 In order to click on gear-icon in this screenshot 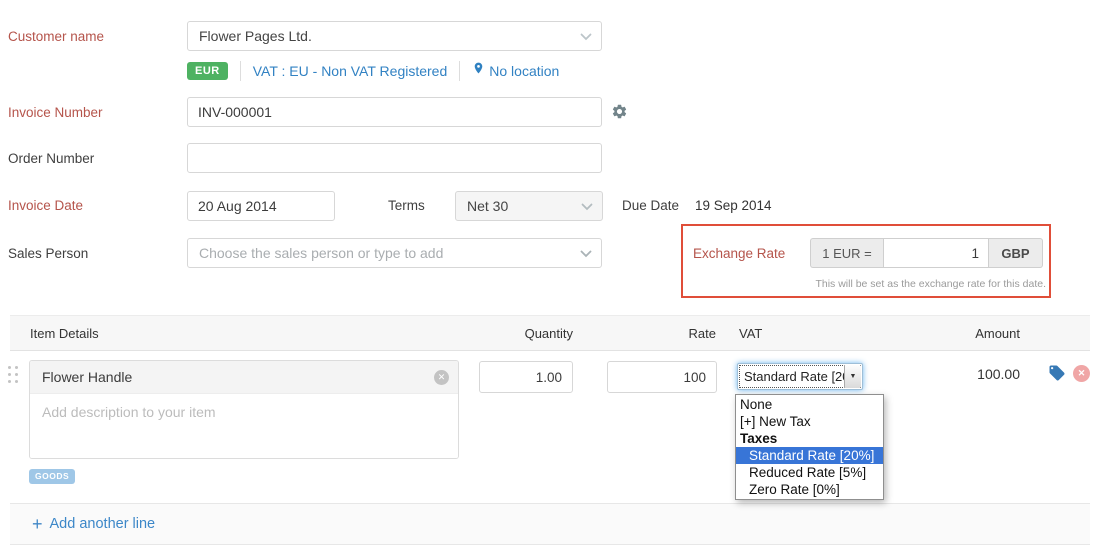, I will do `click(619, 114)`.